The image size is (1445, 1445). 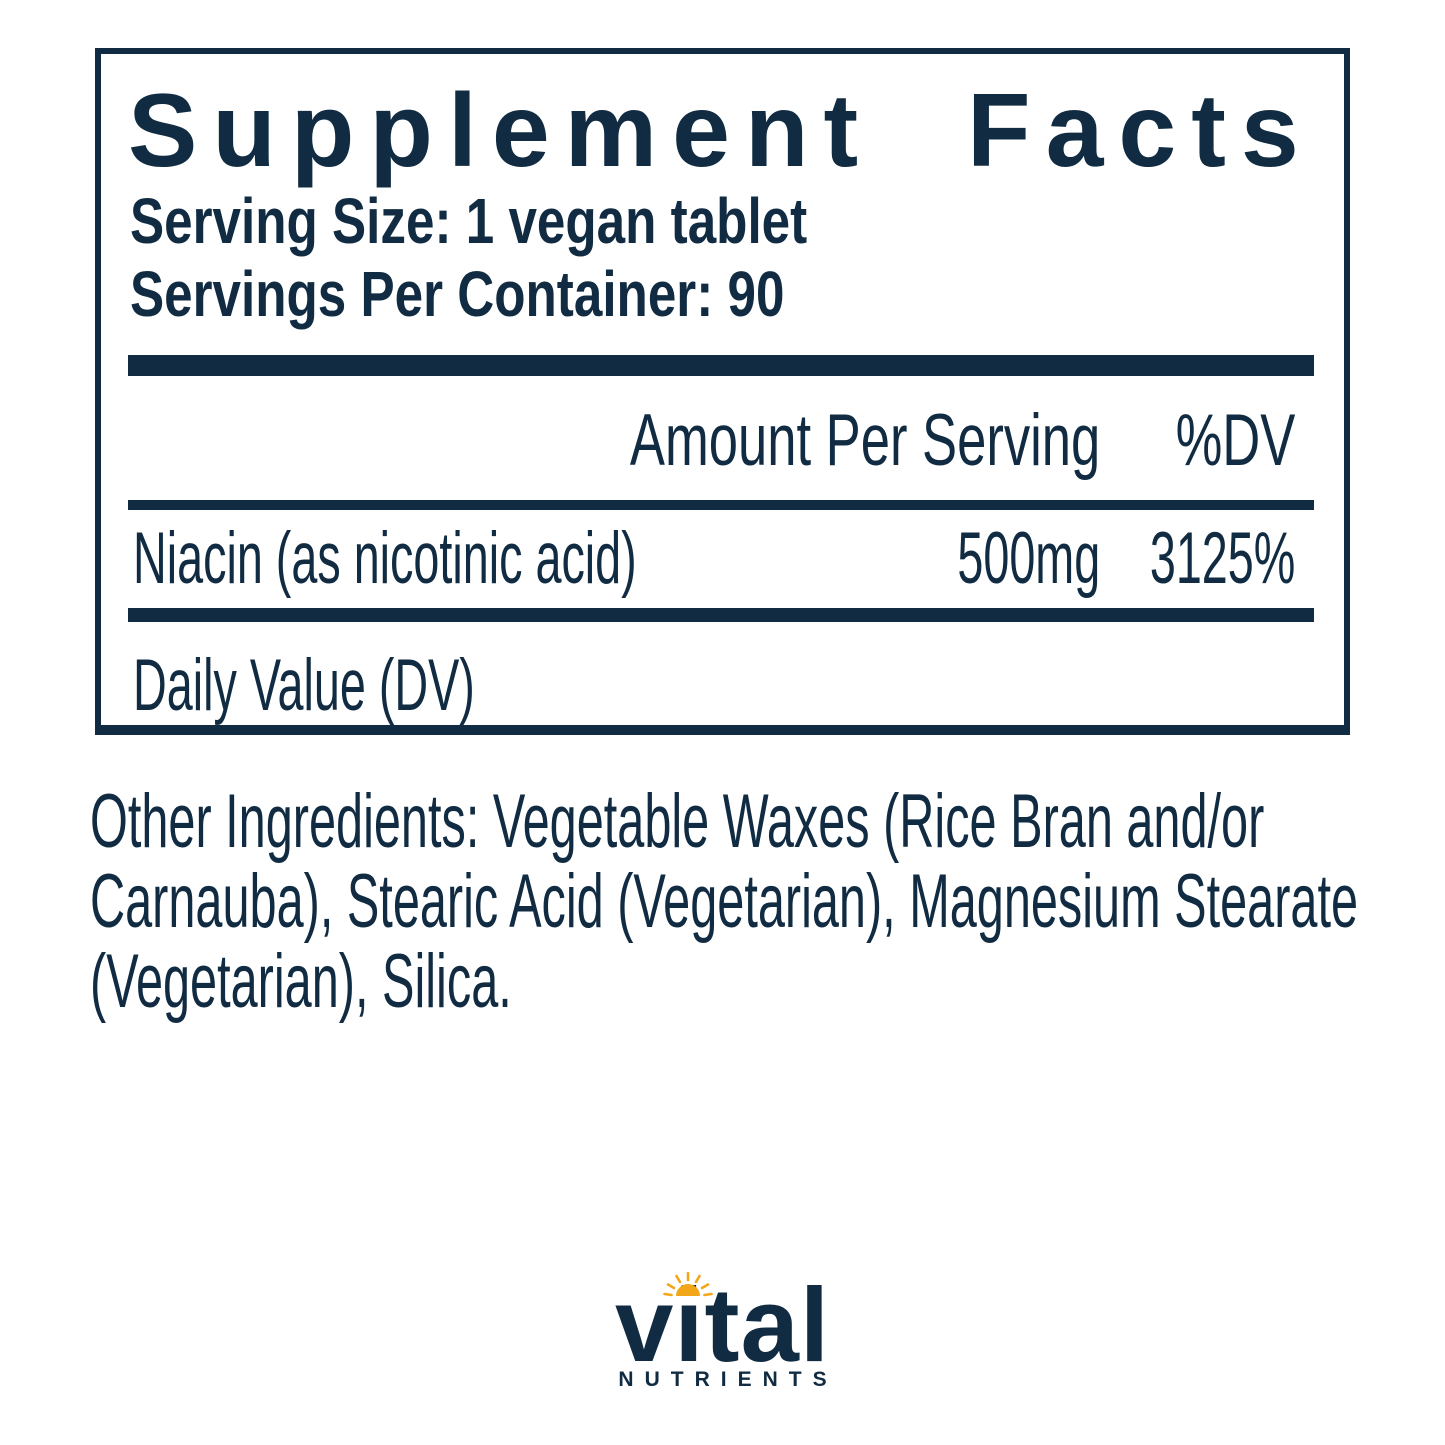 I want to click on brand-logo-wordmark: vital, so click(x=722, y=1325).